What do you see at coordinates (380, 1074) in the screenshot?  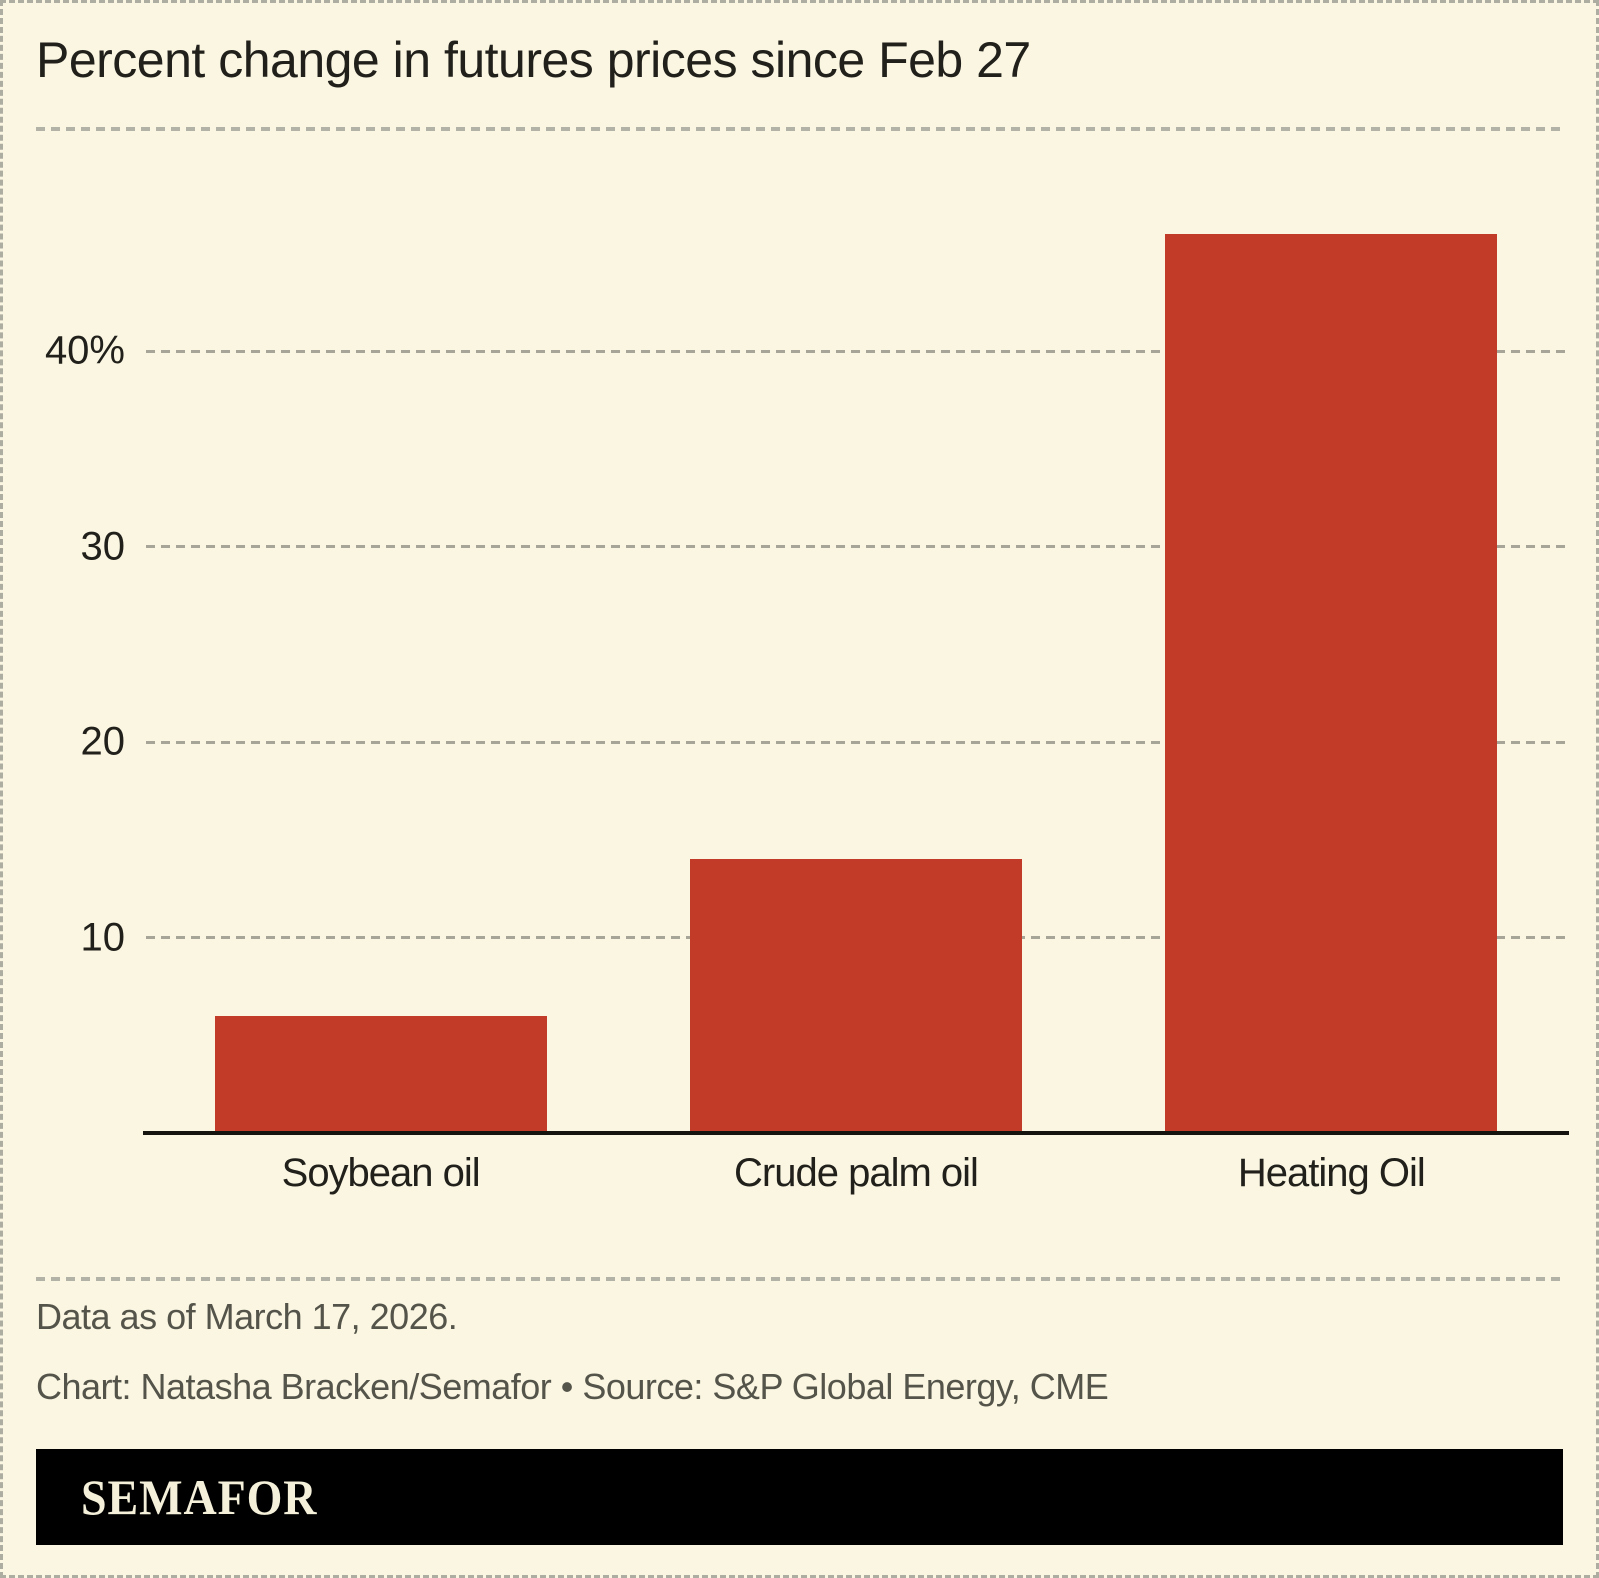 I see `bar-soybean-oil` at bounding box center [380, 1074].